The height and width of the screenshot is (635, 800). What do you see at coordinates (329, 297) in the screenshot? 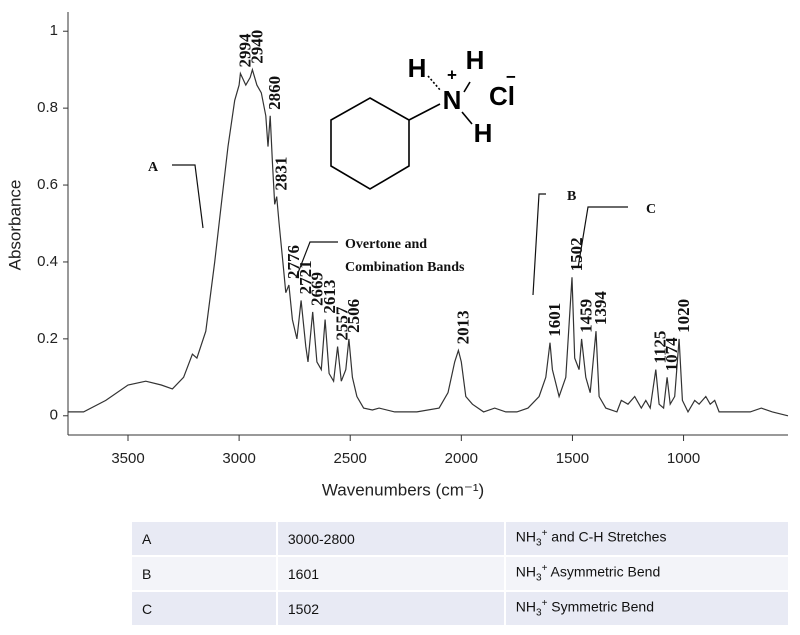
I see `peak-label: 2613` at bounding box center [329, 297].